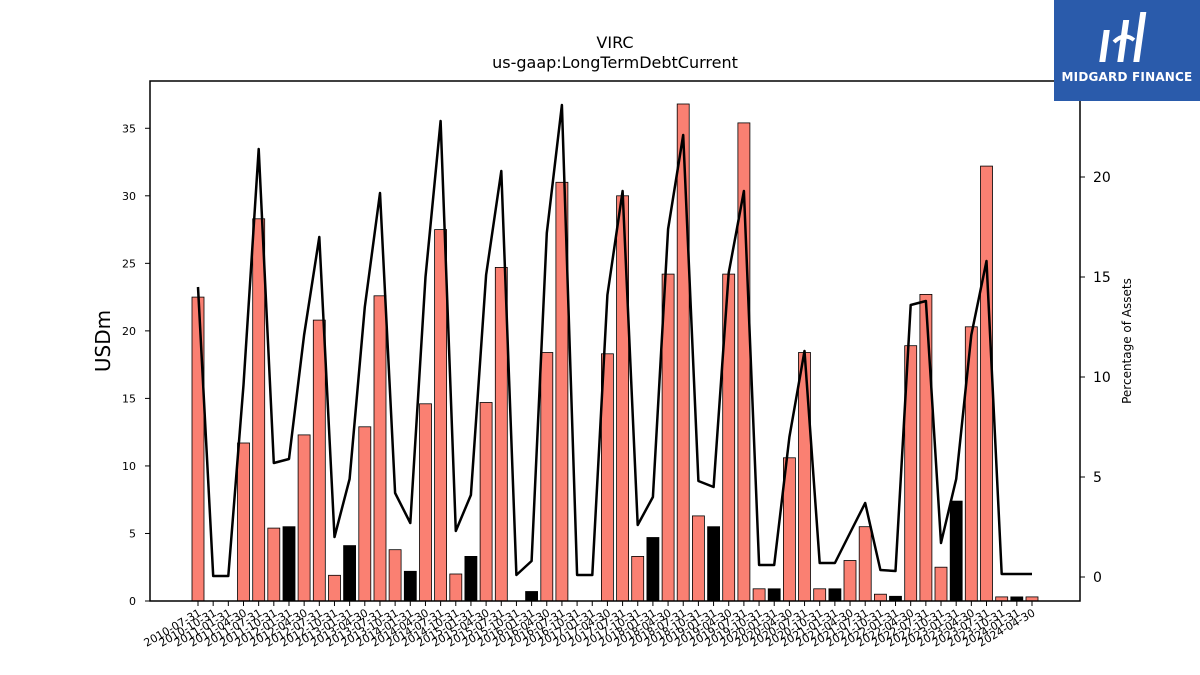  Describe the element at coordinates (132, 533) in the screenshot. I see `y-tick-label: 5` at that location.